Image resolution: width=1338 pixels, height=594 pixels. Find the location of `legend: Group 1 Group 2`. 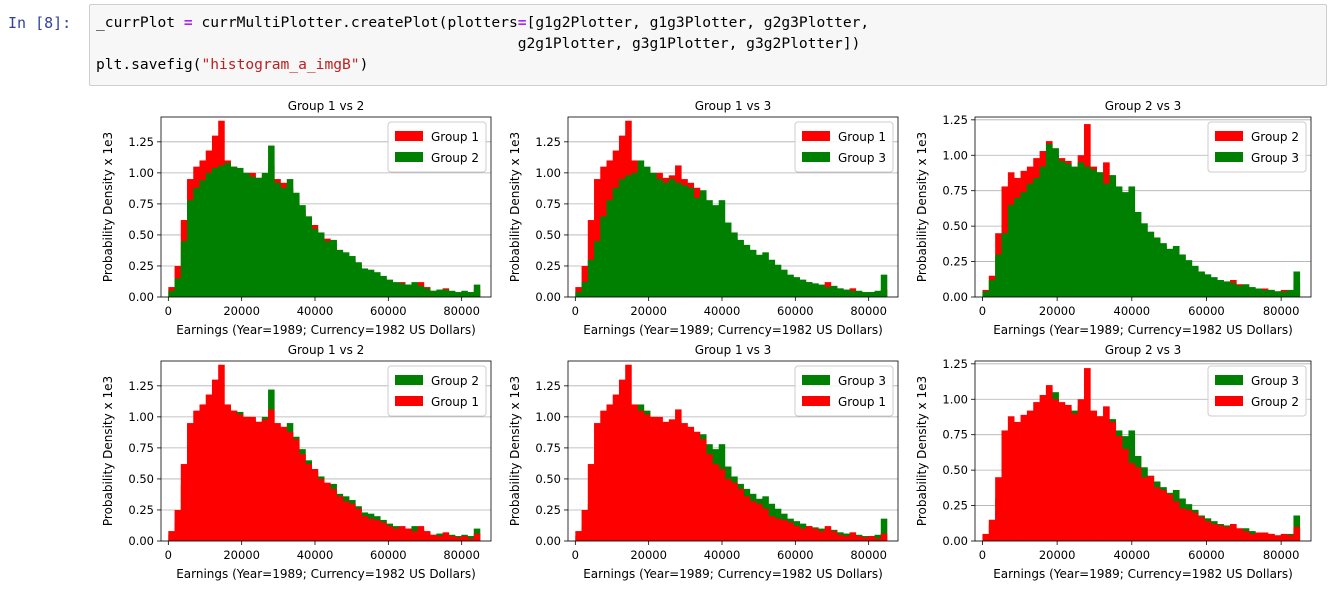

legend: Group 1 Group 2 is located at coordinates (437, 147).